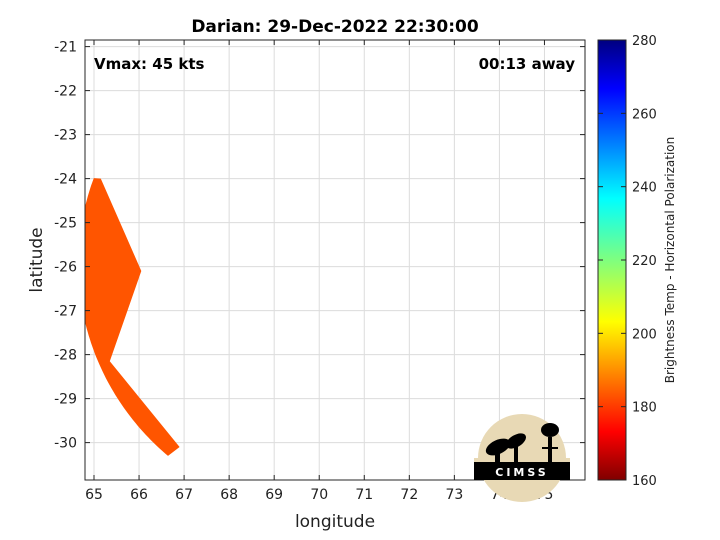 This screenshot has height=540, width=720. Describe the element at coordinates (65, 356) in the screenshot. I see `y-tick-label: -28` at that location.